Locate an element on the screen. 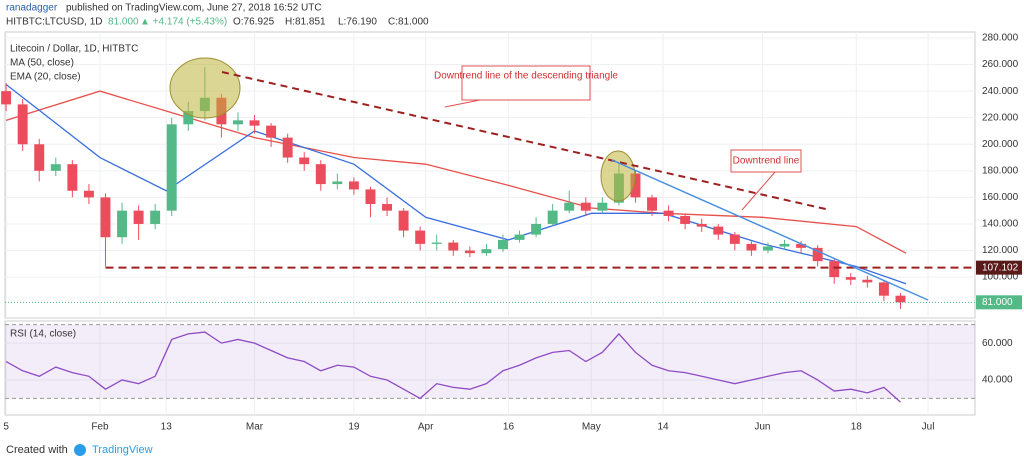 This screenshot has height=469, width=1024. x-tick-label: Jun is located at coordinates (762, 427).